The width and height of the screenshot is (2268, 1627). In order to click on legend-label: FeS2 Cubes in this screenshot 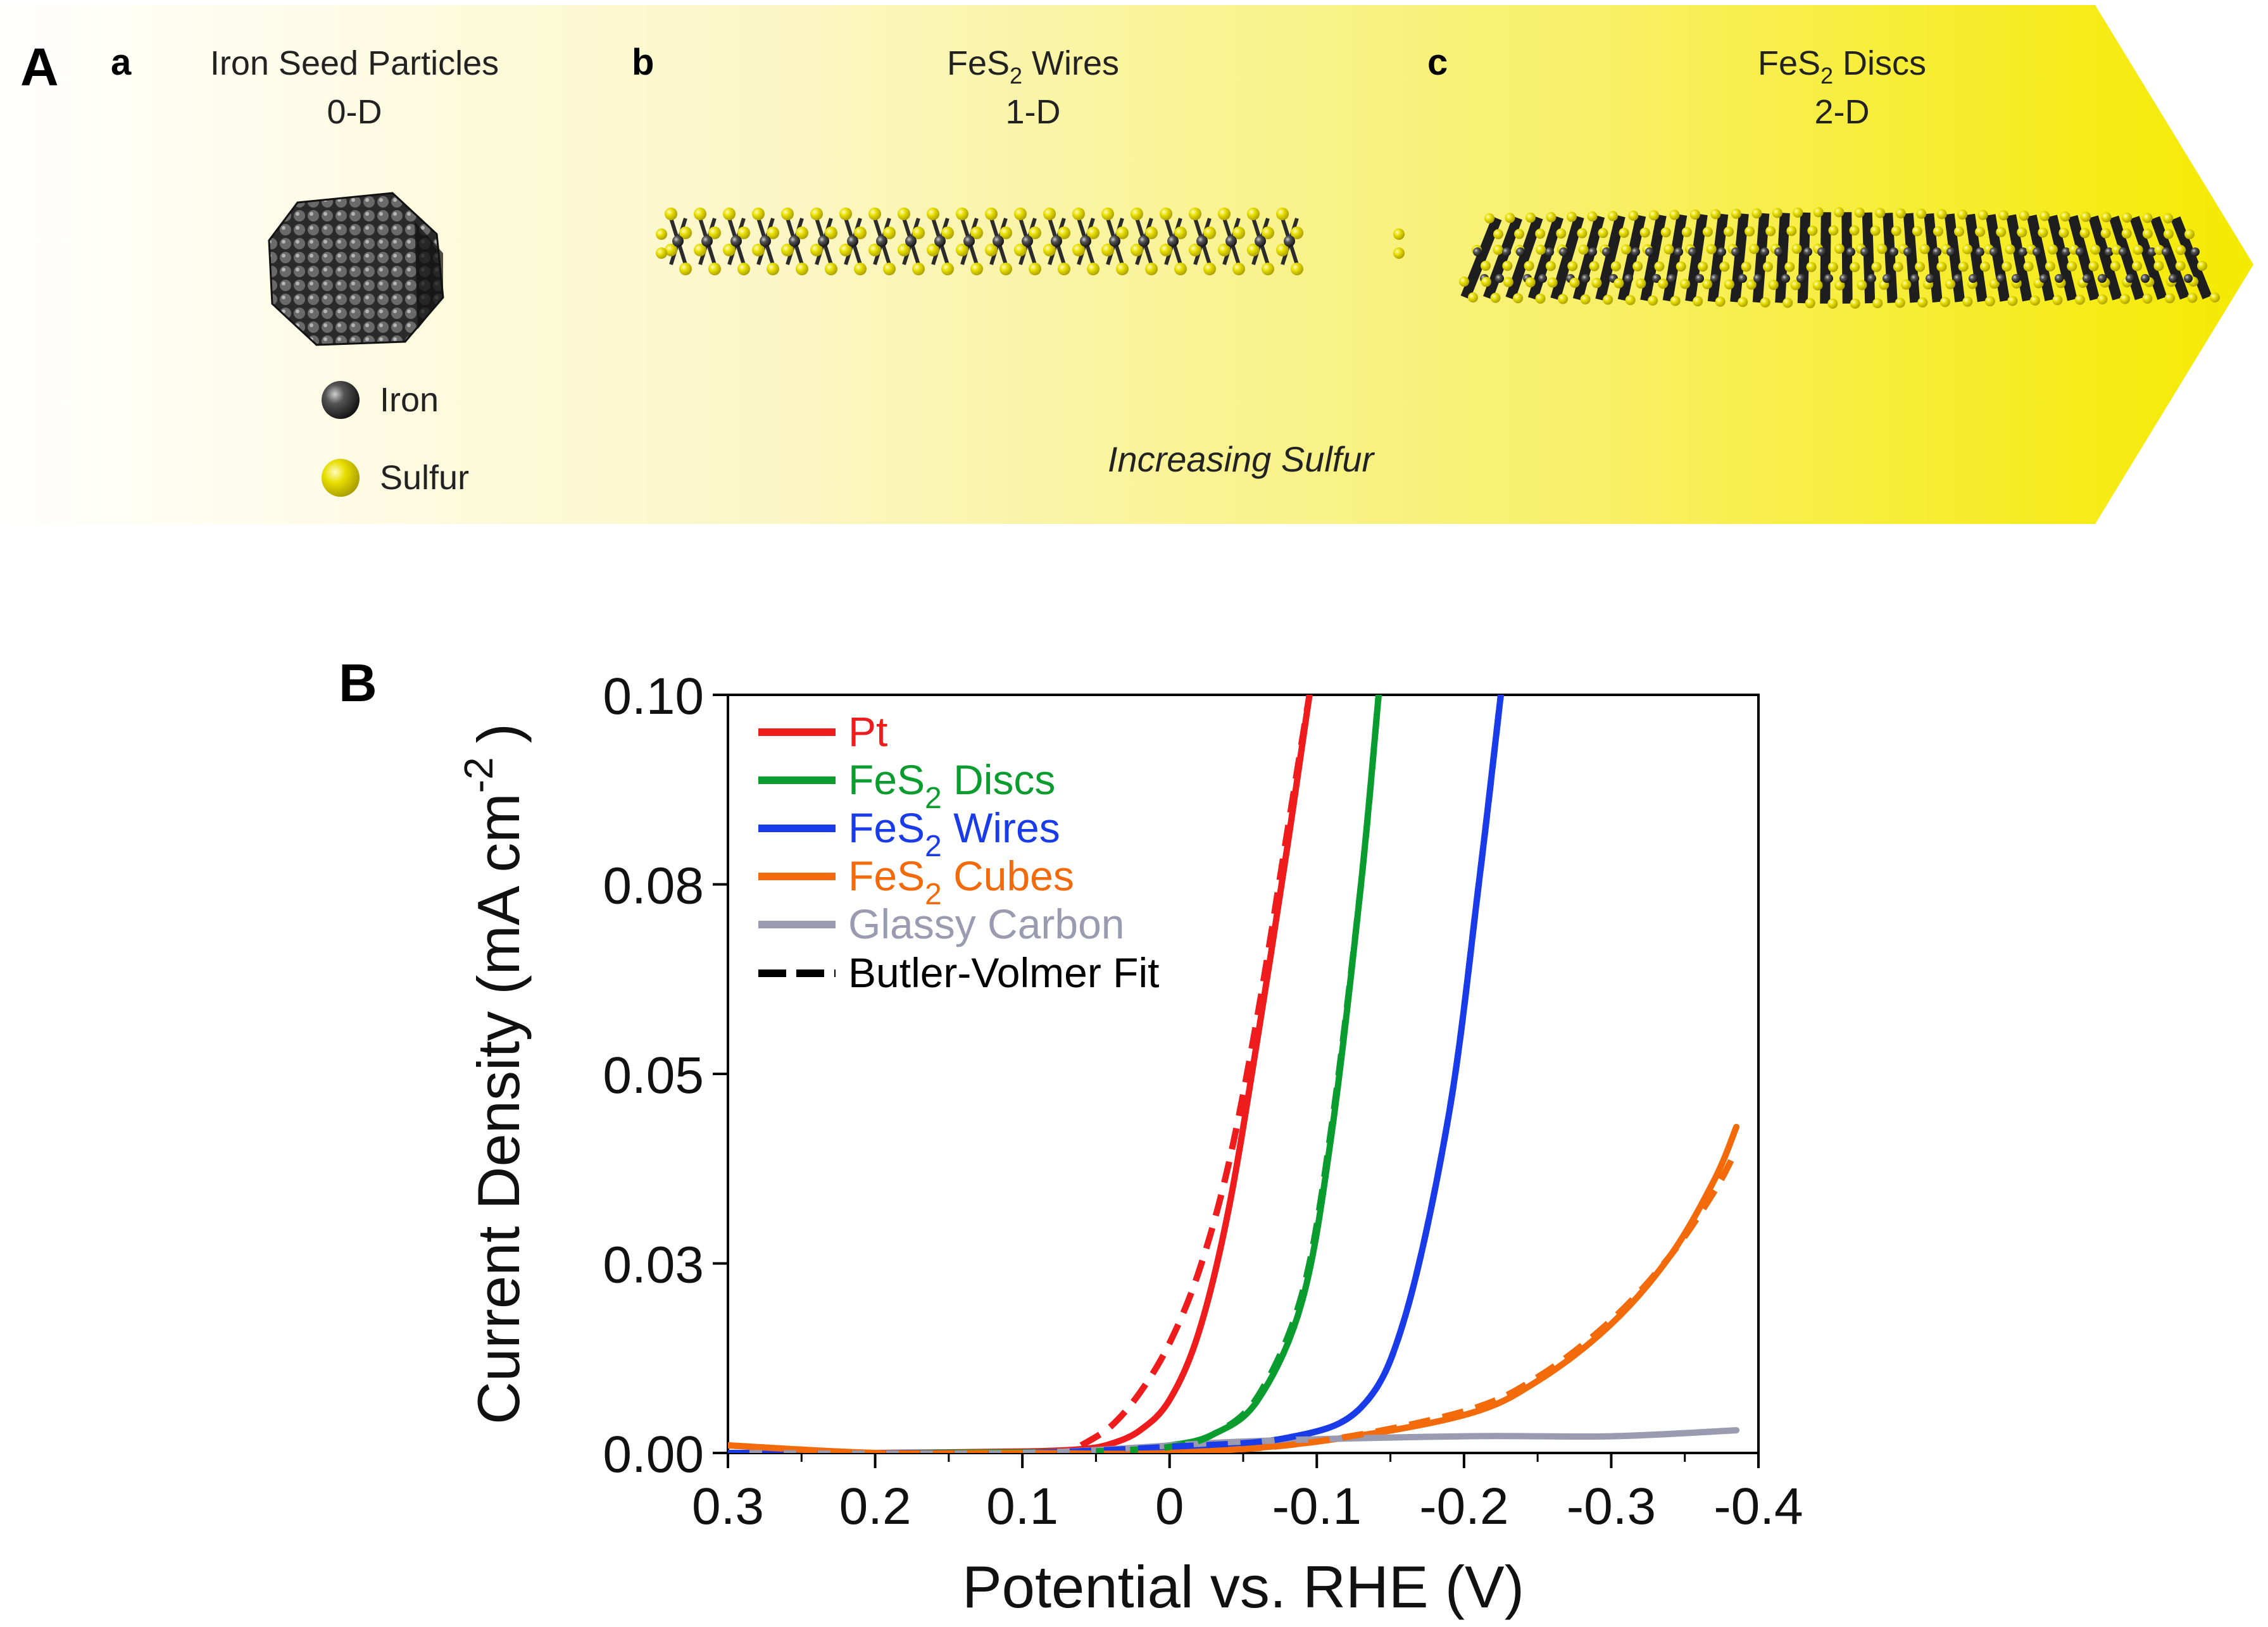, I will do `click(961, 882)`.